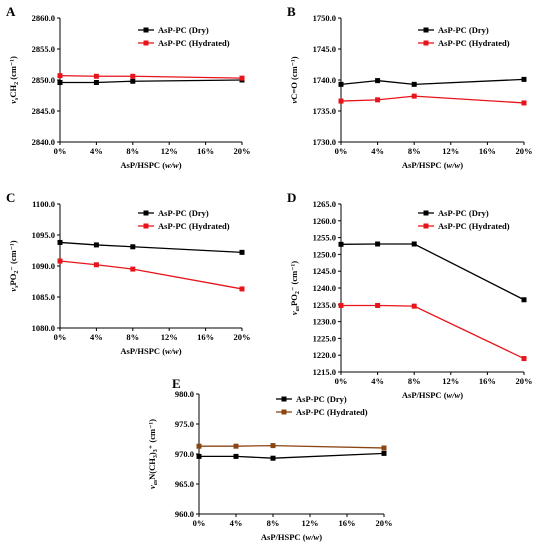 This screenshot has height=550, width=539. Describe the element at coordinates (324, 288) in the screenshot. I see `y-tick-label: 1240.0` at that location.